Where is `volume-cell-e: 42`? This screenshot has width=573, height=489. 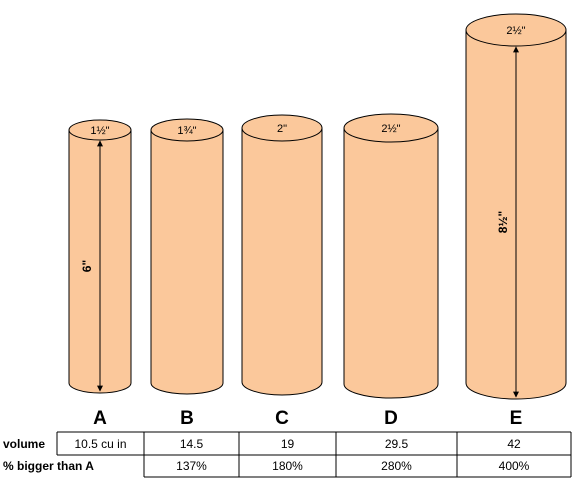 volume-cell-e: 42 is located at coordinates (514, 444).